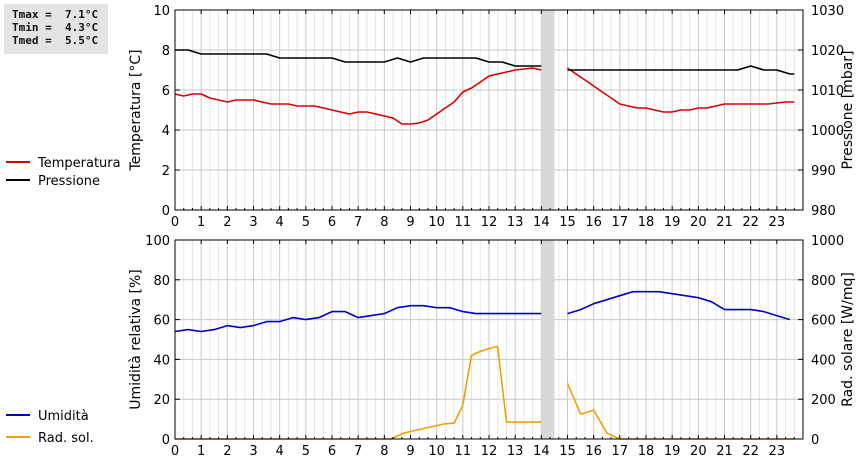 This screenshot has height=460, width=860. What do you see at coordinates (827, 91) in the screenshot?
I see `y-right-tick-label: 1010` at bounding box center [827, 91].